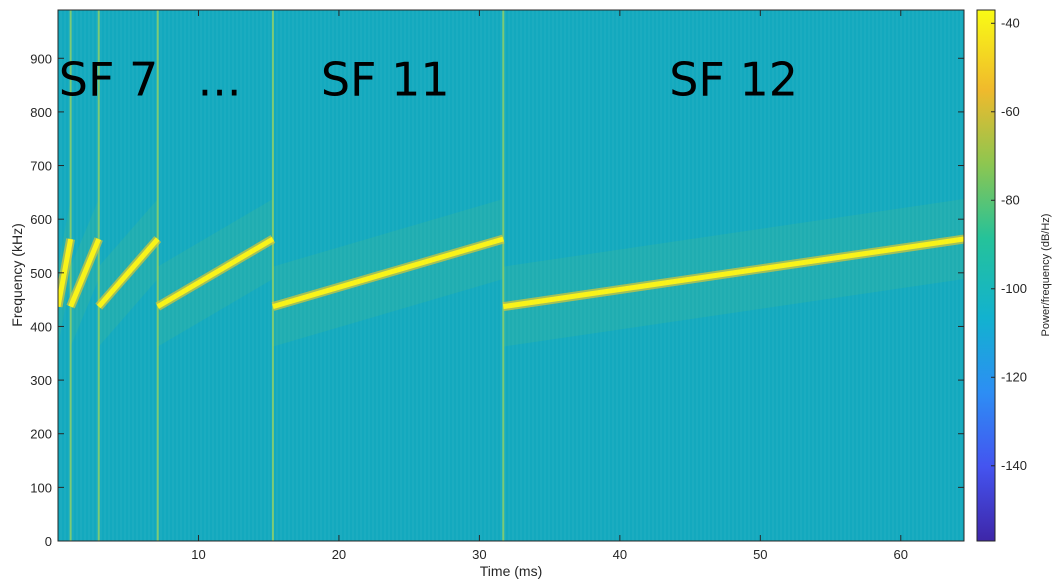 The image size is (1055, 580). What do you see at coordinates (41, 487) in the screenshot?
I see `y-tick-label: 100` at bounding box center [41, 487].